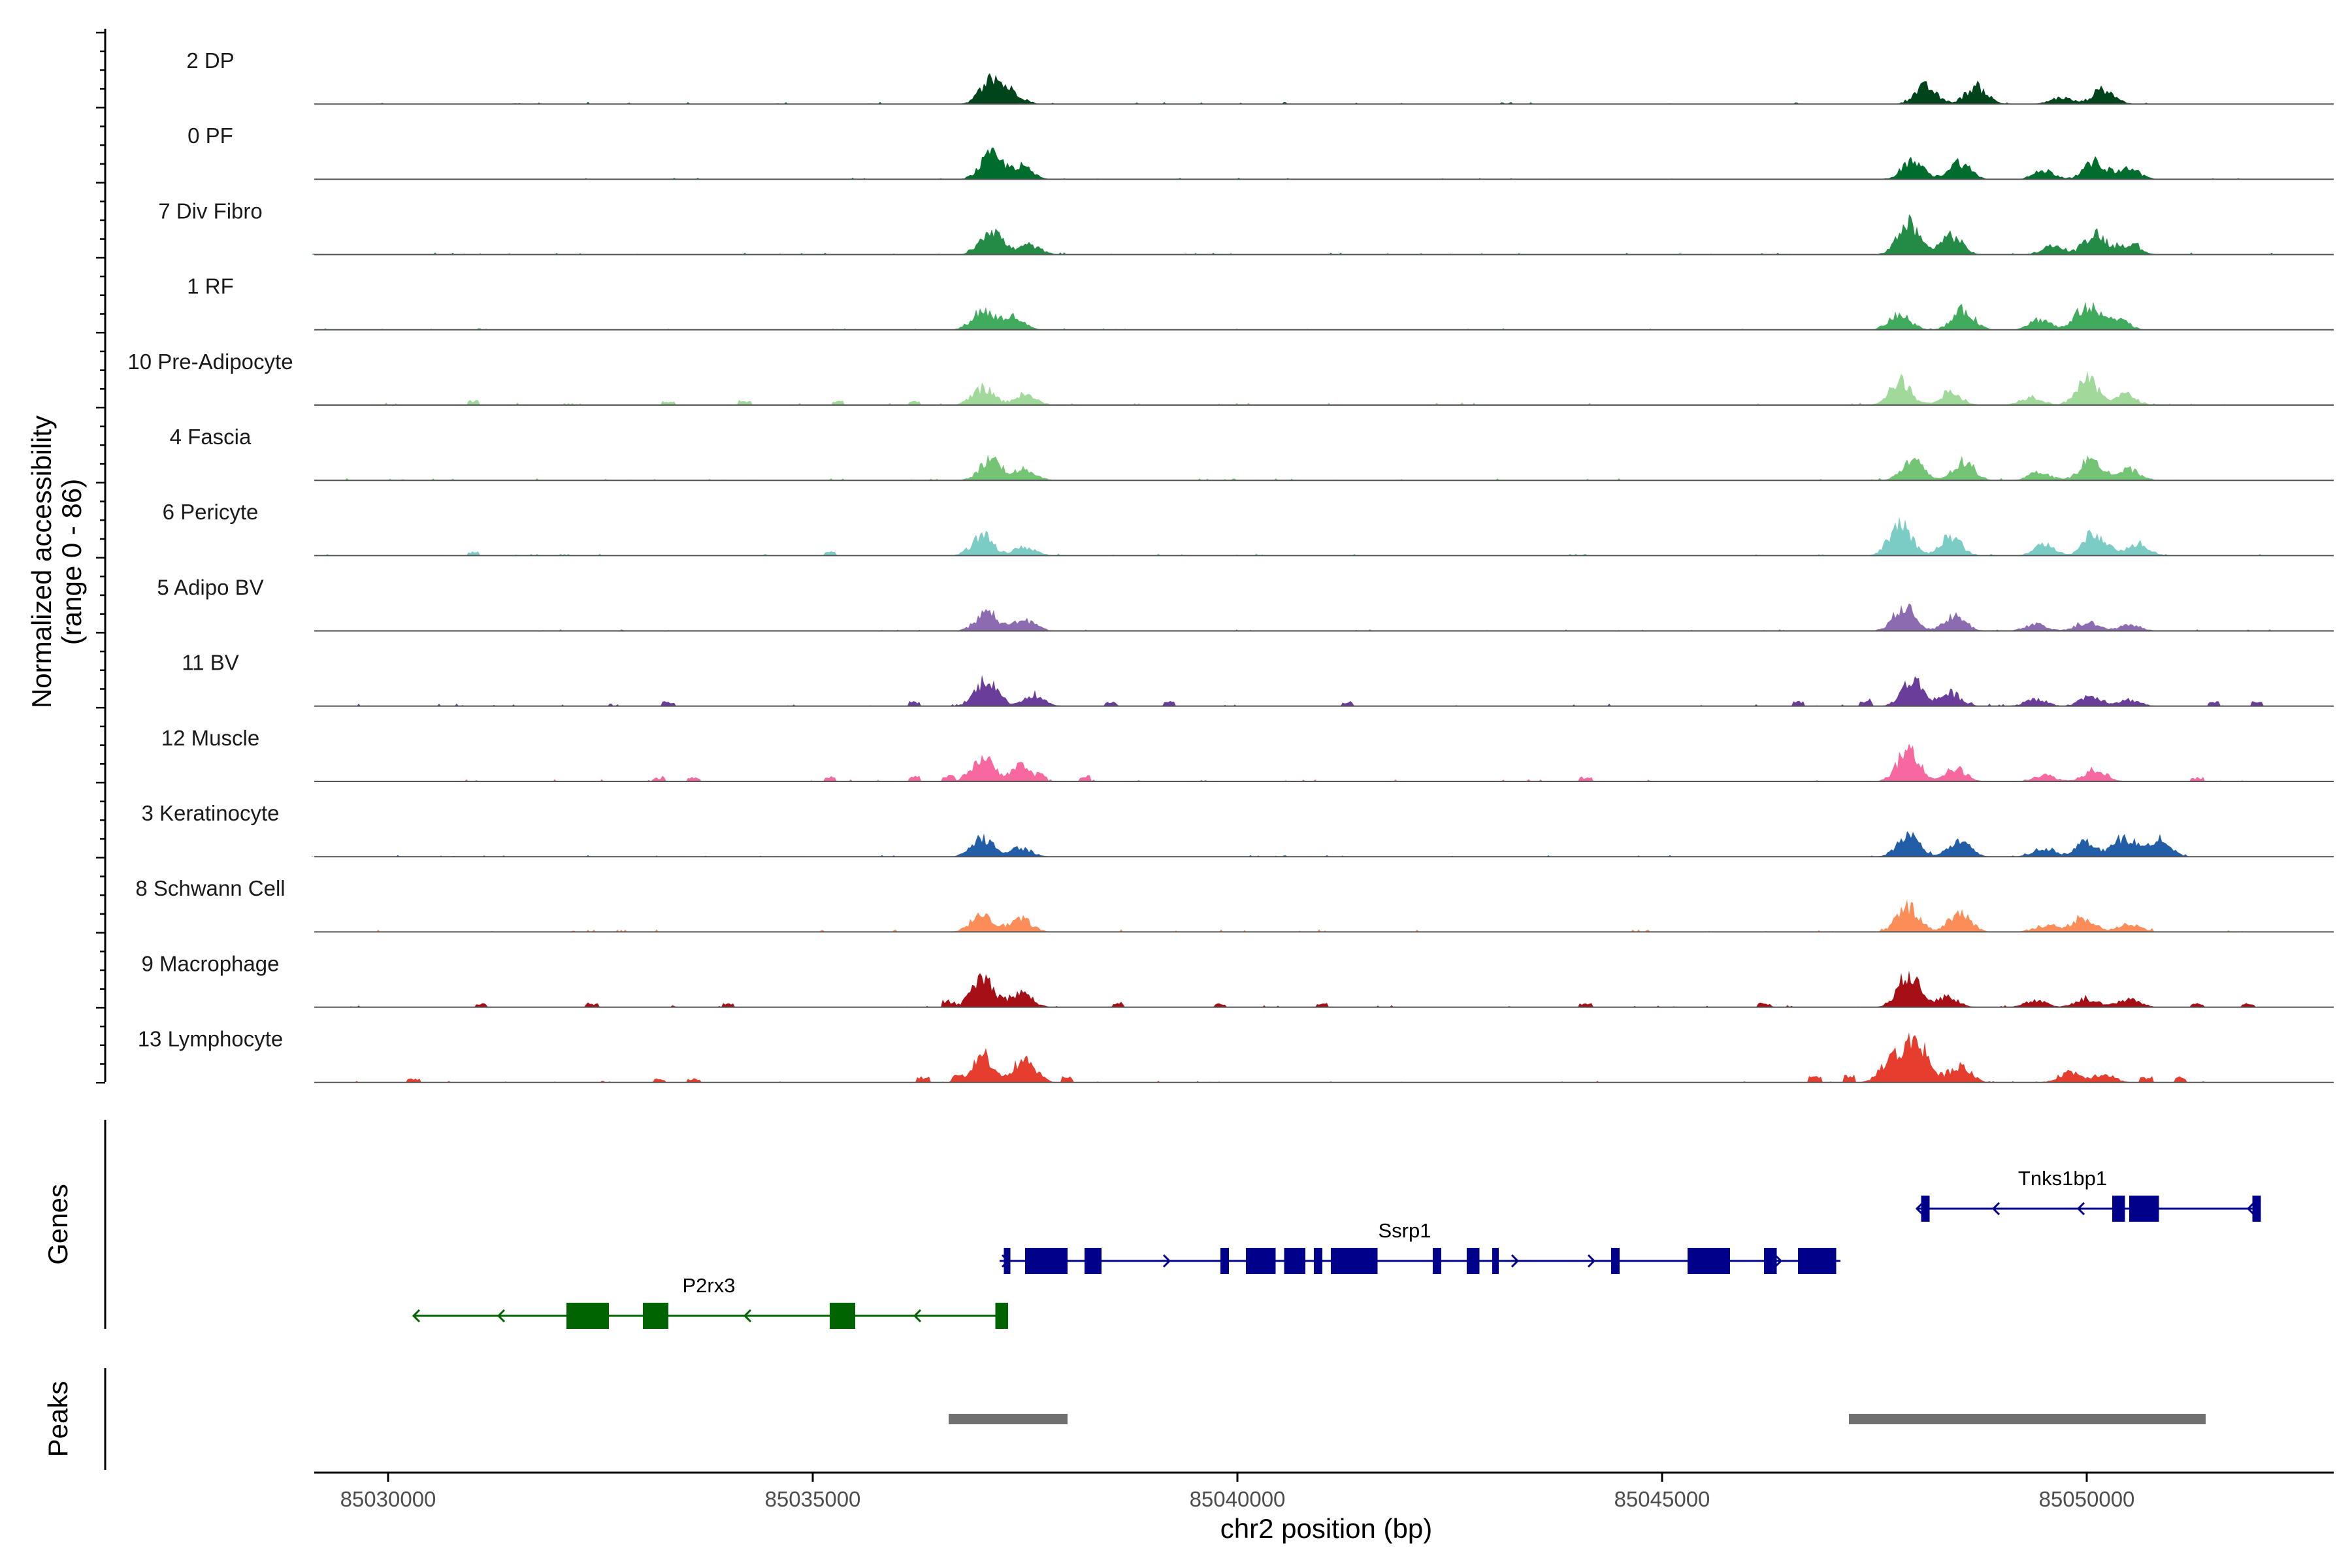 This screenshot has height=1568, width=2352. Describe the element at coordinates (1326, 1528) in the screenshot. I see `x-axis-title: chr2 position (bp)` at that location.